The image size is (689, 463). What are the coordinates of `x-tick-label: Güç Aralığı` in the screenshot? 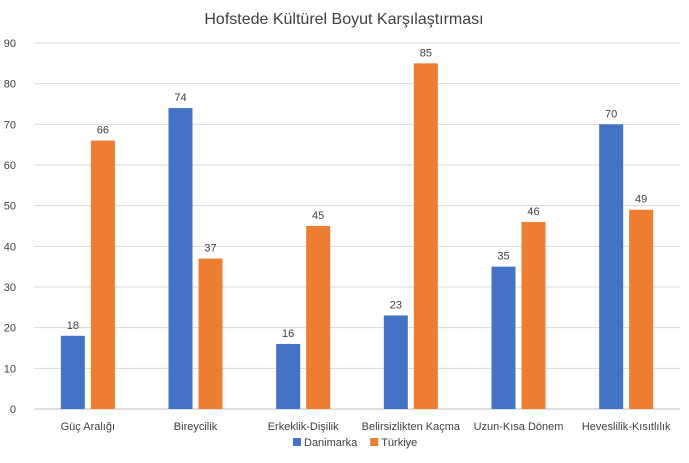 It's located at (88, 427).